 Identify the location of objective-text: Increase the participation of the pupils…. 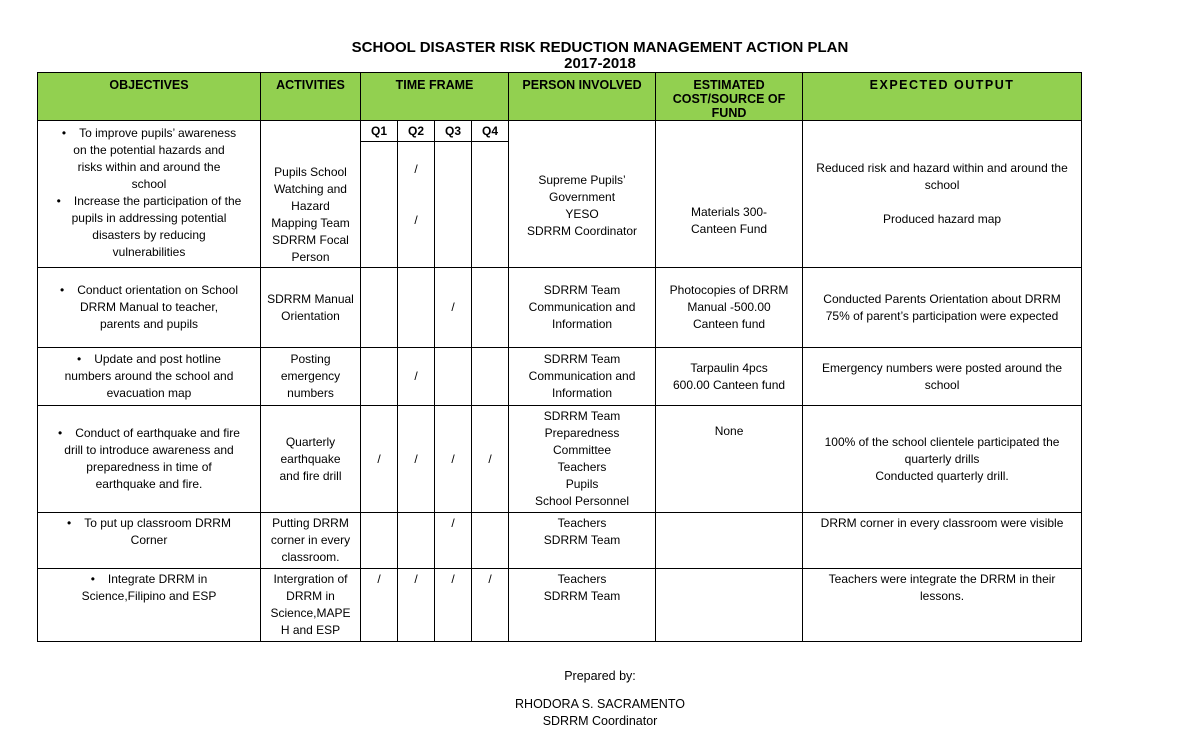
(156, 226).